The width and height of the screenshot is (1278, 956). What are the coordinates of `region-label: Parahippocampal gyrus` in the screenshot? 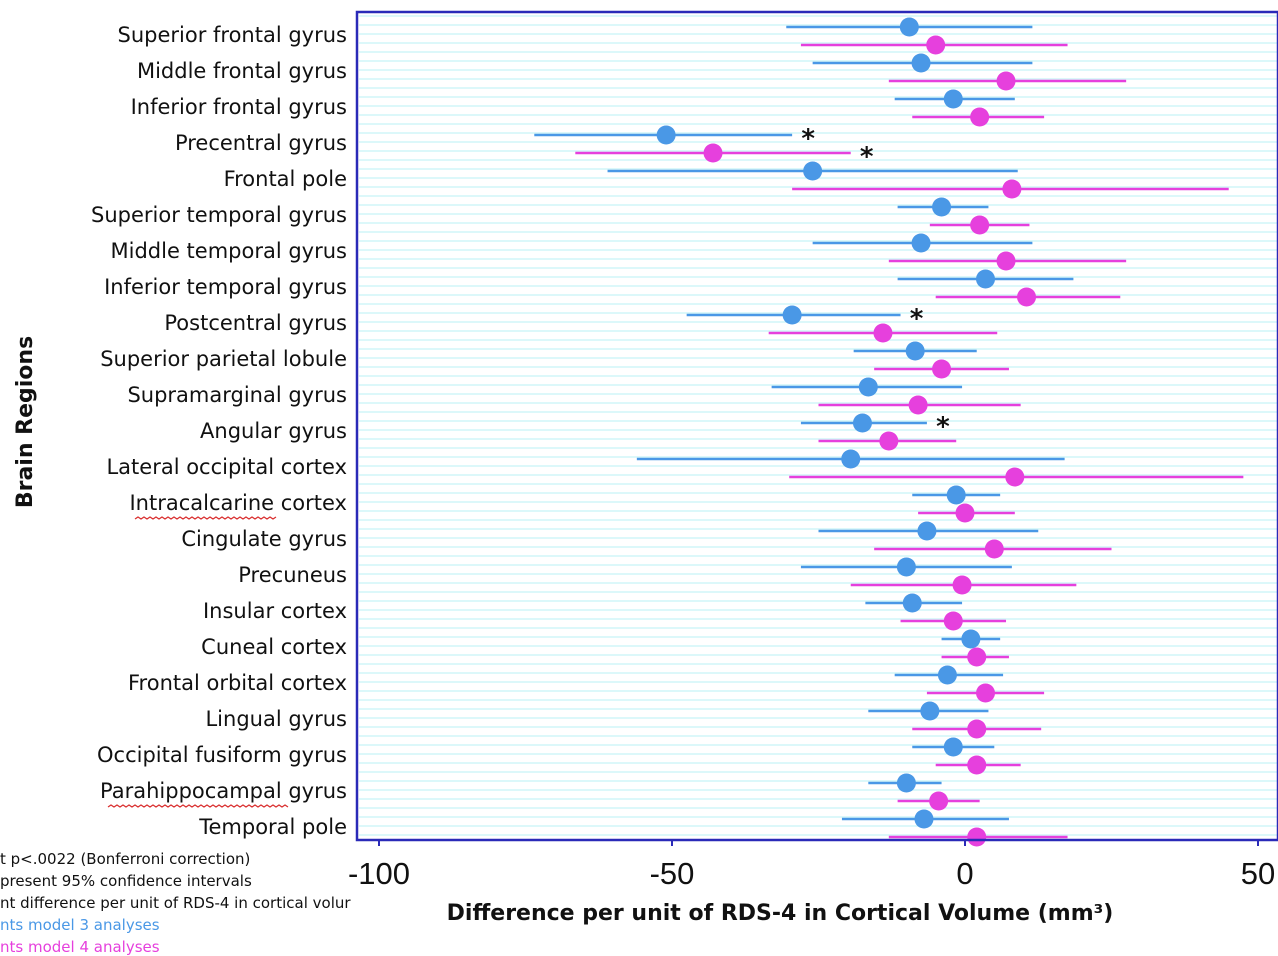 It's located at (223, 791).